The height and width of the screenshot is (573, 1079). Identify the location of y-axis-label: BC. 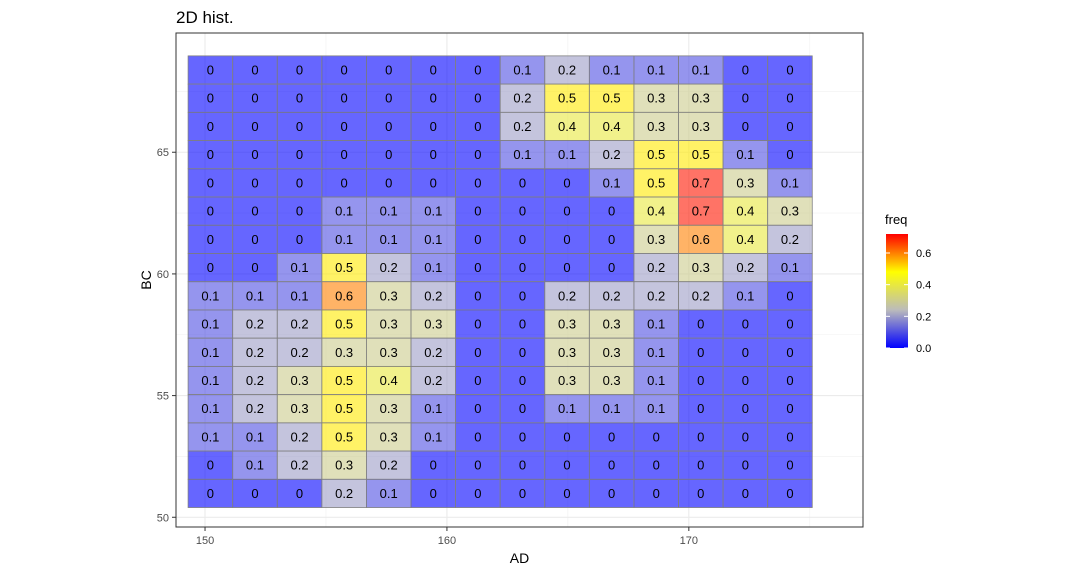
(146, 279).